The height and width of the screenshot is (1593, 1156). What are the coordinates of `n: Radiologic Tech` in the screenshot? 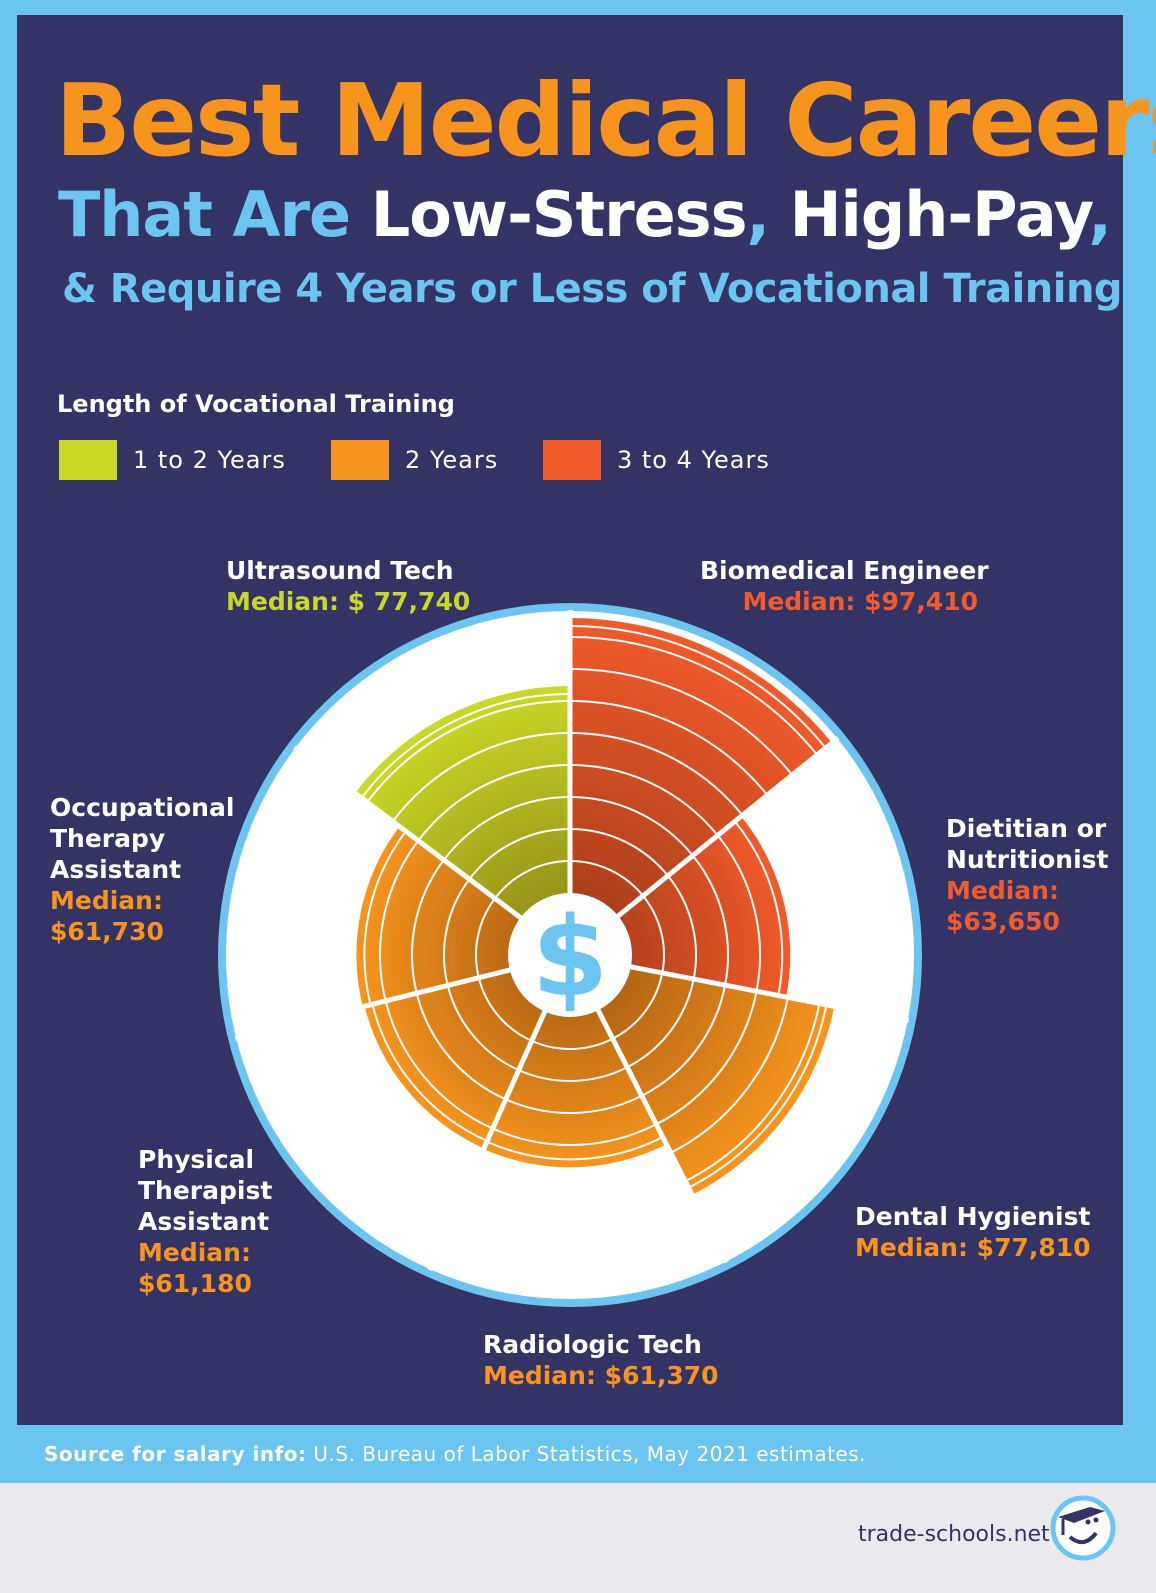 It's located at (592, 1344).